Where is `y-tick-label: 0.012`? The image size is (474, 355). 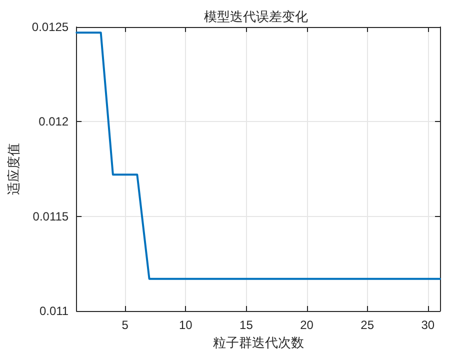
y-tick-label: 0.012 is located at coordinates (53, 121).